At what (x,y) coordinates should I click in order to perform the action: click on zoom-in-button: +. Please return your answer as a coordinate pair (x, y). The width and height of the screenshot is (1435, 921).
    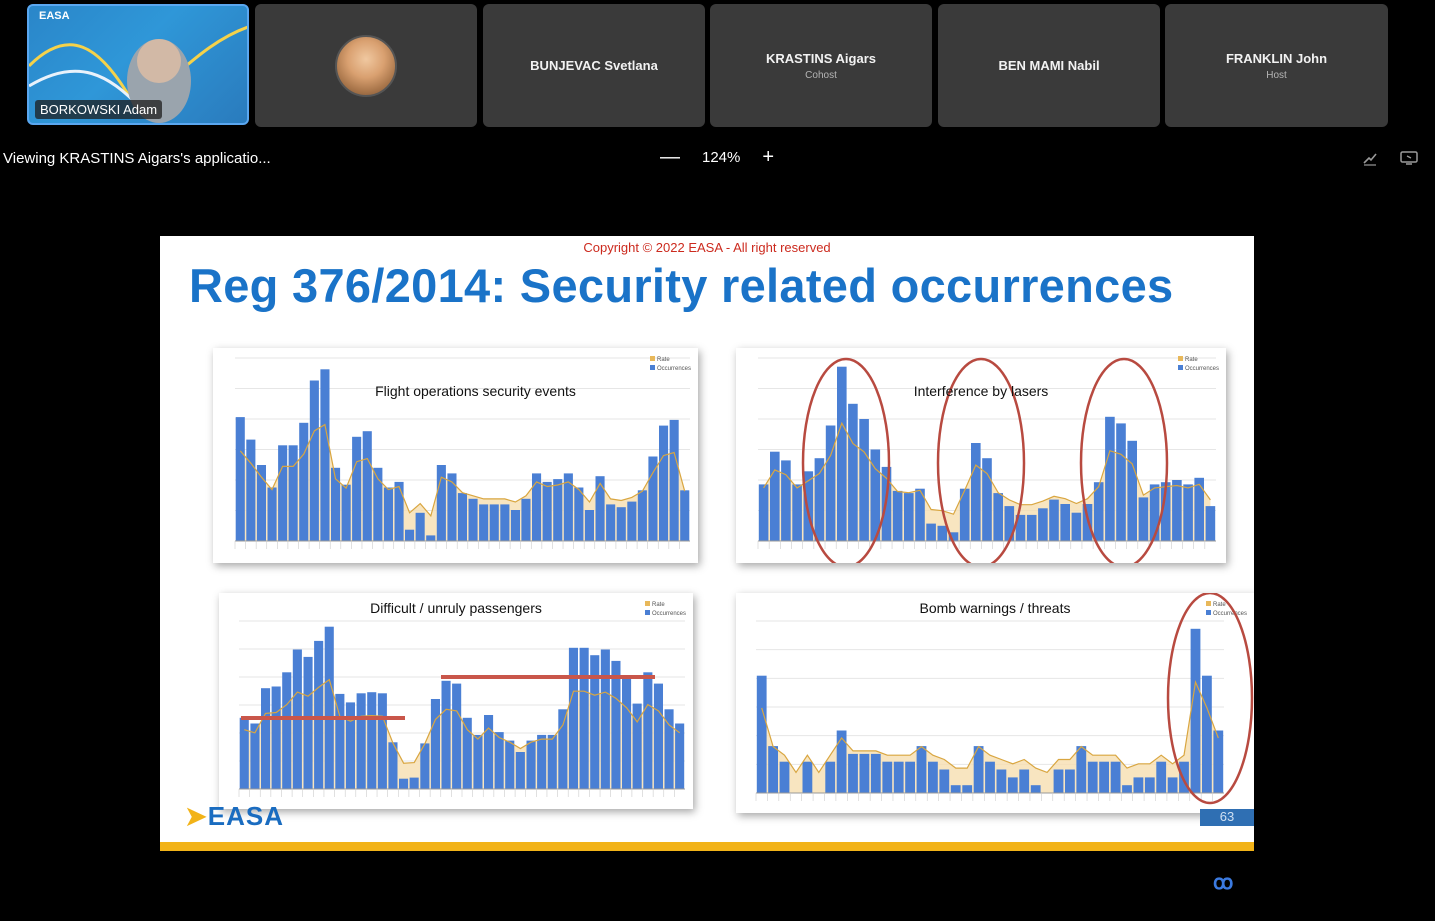
    Looking at the image, I should click on (768, 157).